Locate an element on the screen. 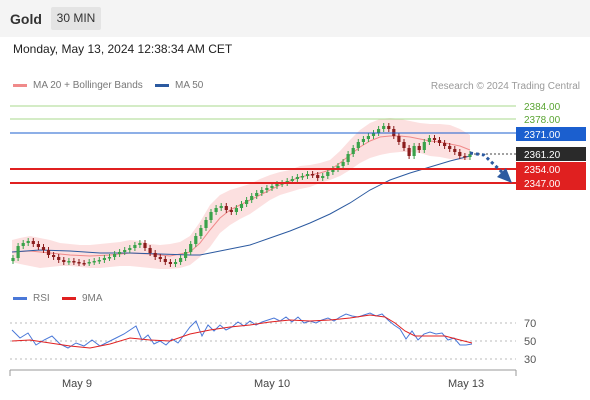  level-label-2384: 2384.00 is located at coordinates (542, 107).